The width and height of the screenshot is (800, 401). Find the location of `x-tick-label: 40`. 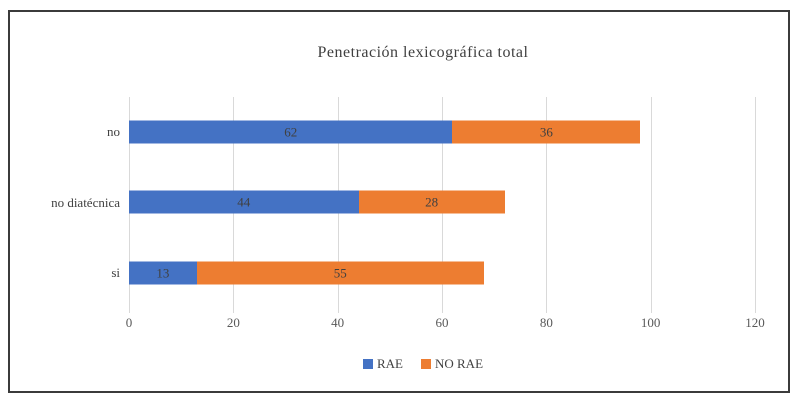

x-tick-label: 40 is located at coordinates (338, 322).